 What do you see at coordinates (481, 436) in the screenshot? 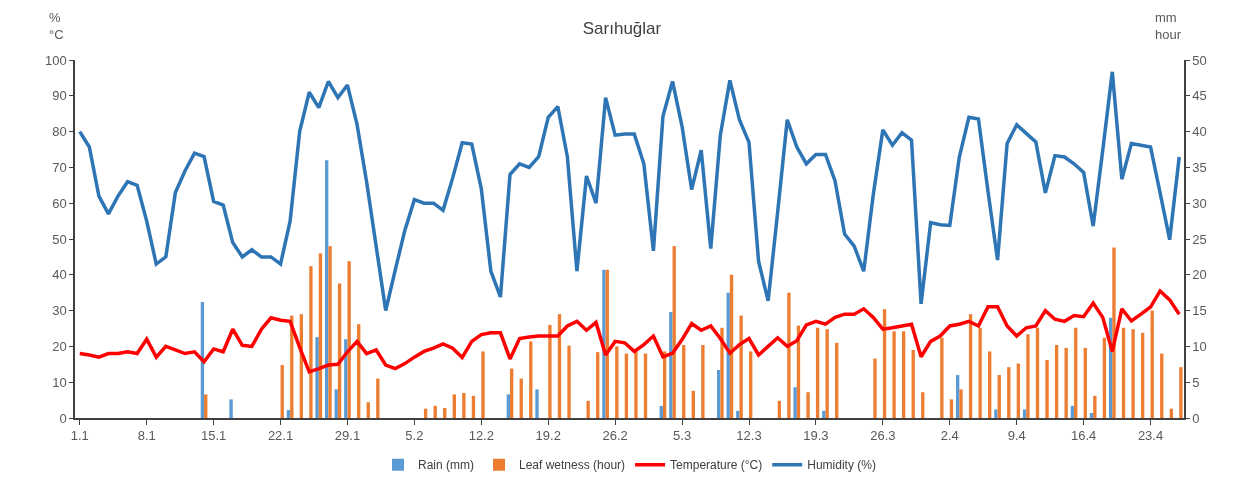
I see `x-tick-label: 12.2` at bounding box center [481, 436].